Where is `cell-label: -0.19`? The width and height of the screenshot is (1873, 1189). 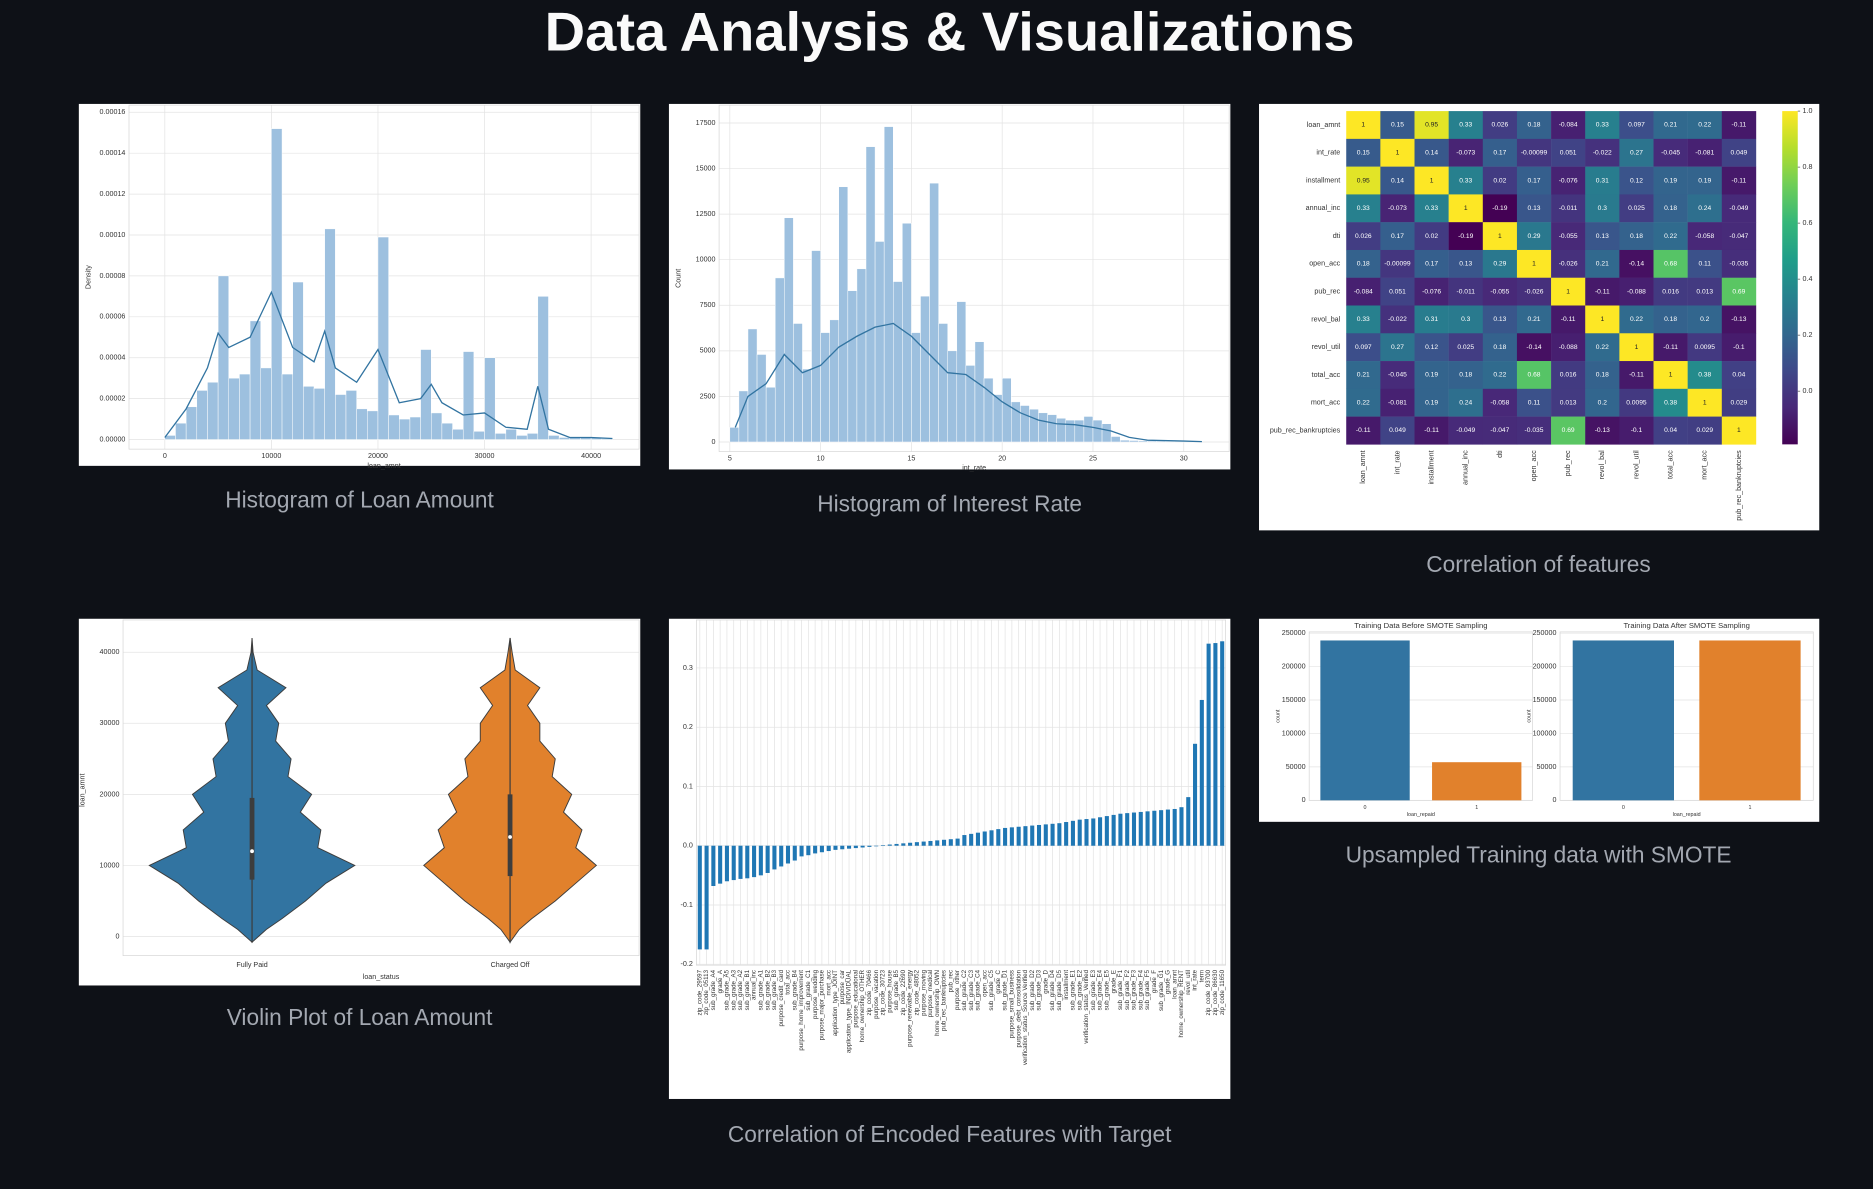 cell-label: -0.19 is located at coordinates (1499, 208).